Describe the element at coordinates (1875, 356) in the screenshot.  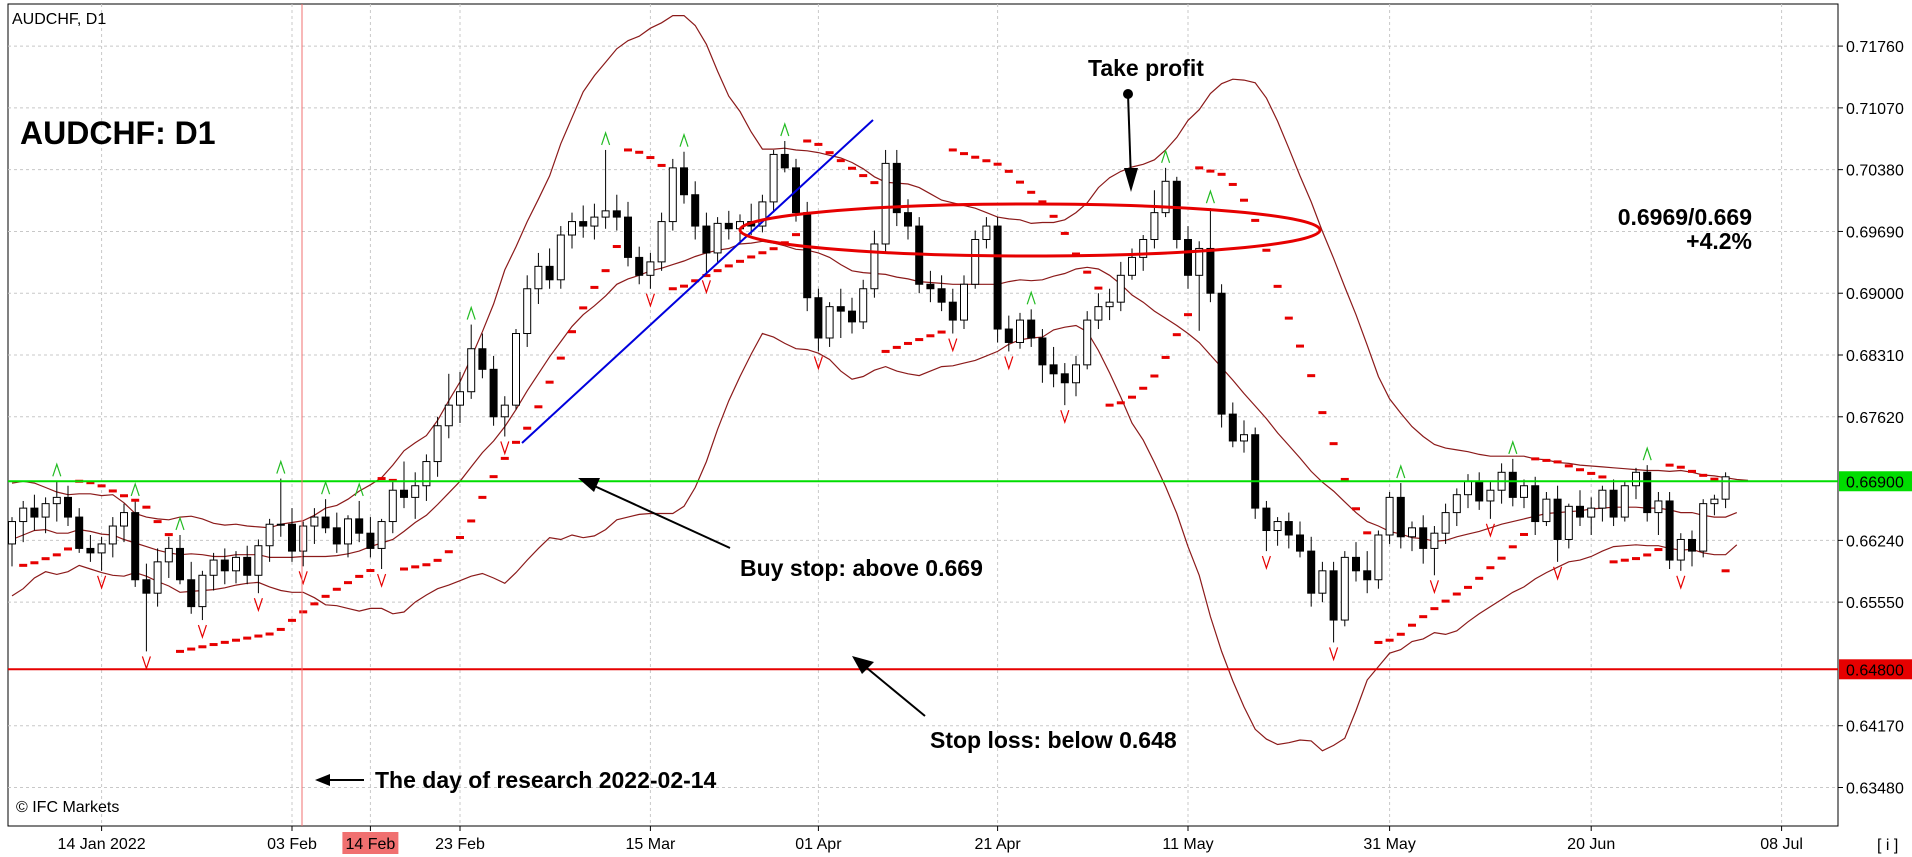
I see `y-tick-label: 0.68310` at that location.